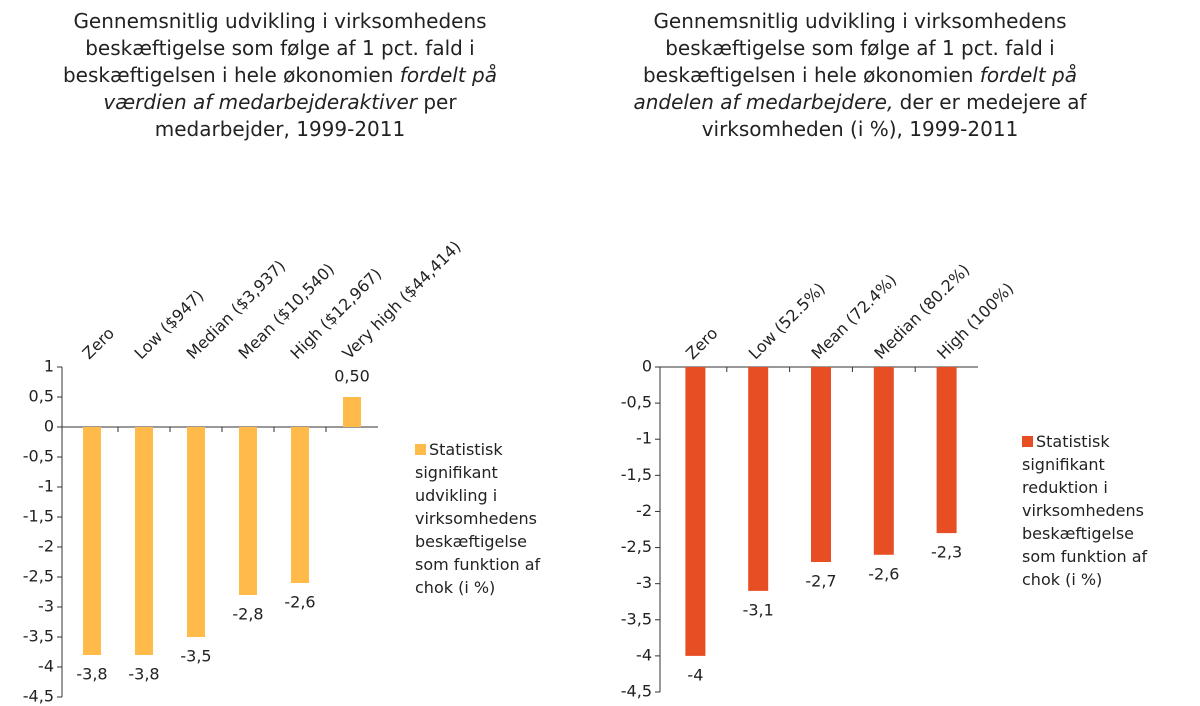  I want to click on data-label: -3,5, so click(195, 656).